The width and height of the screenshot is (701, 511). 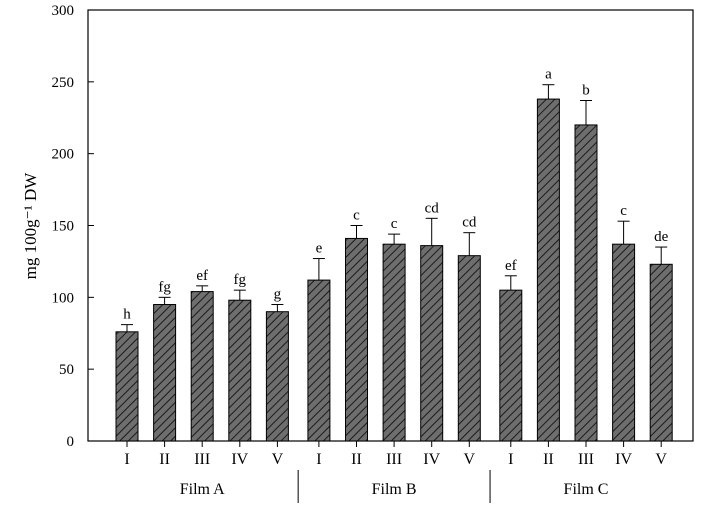 I want to click on y-tick-label: 0, so click(x=71, y=442).